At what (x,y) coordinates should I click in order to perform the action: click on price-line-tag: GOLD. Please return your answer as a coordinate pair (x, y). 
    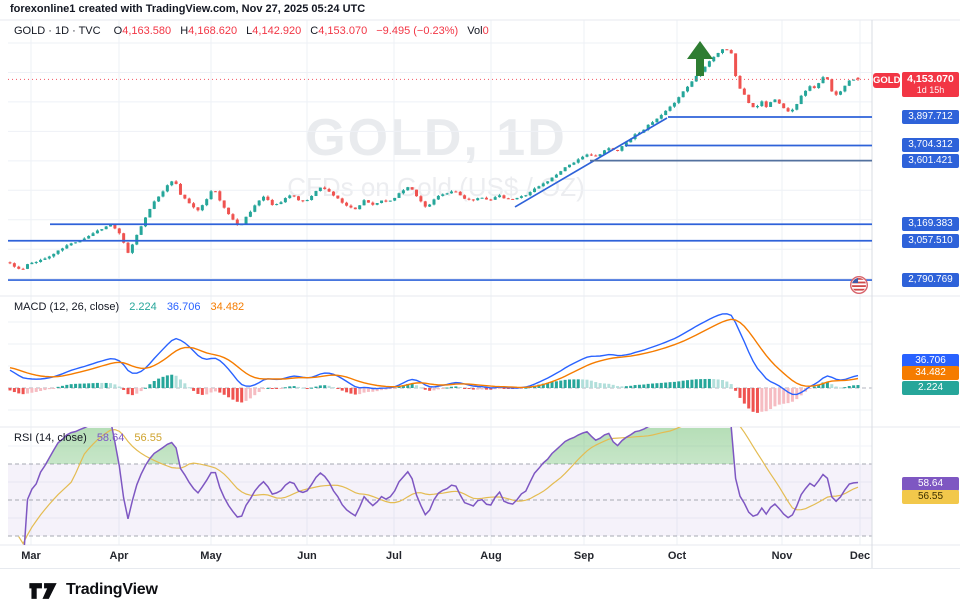
    Looking at the image, I should click on (887, 80).